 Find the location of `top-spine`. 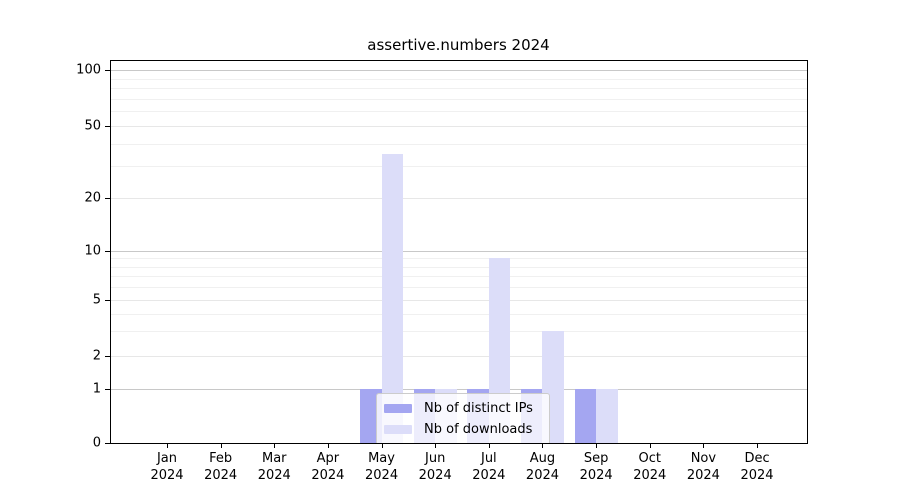

top-spine is located at coordinates (459, 60).